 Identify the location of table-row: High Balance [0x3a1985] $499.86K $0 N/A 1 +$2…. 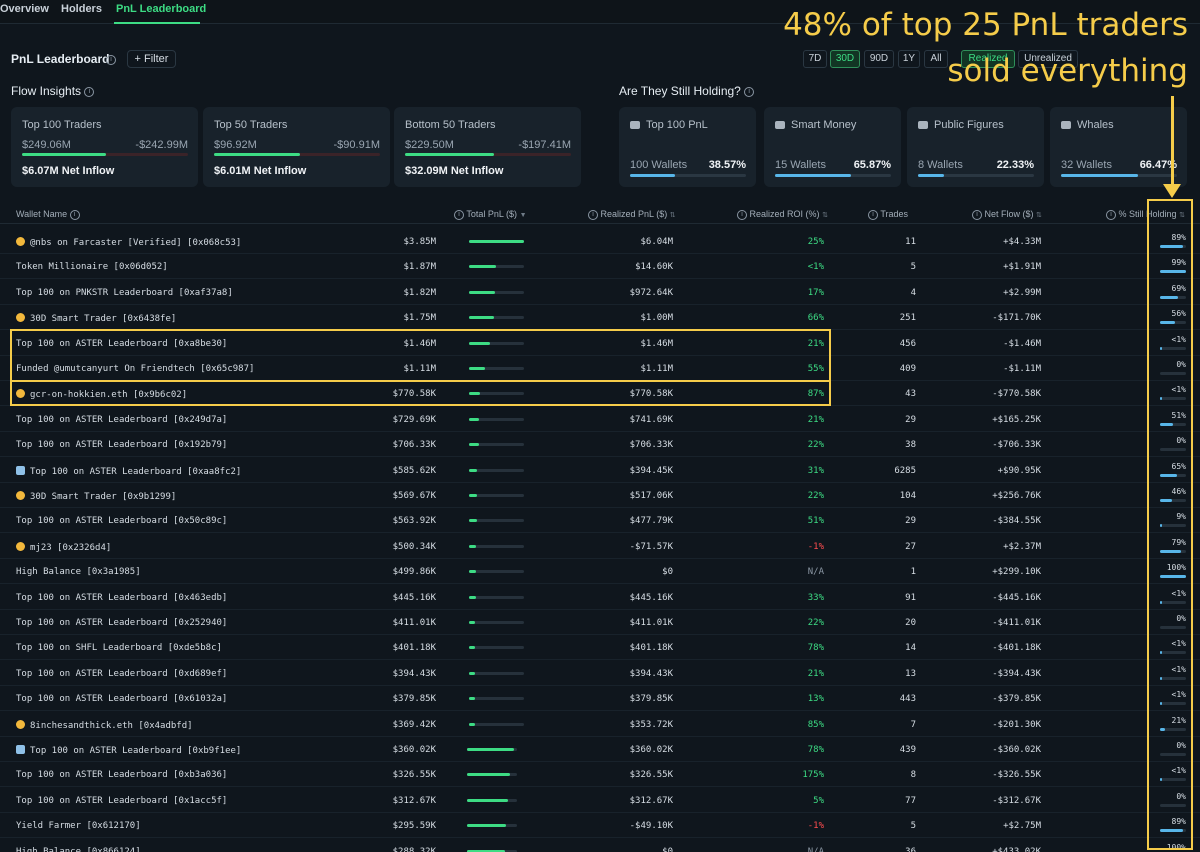
(600, 572).